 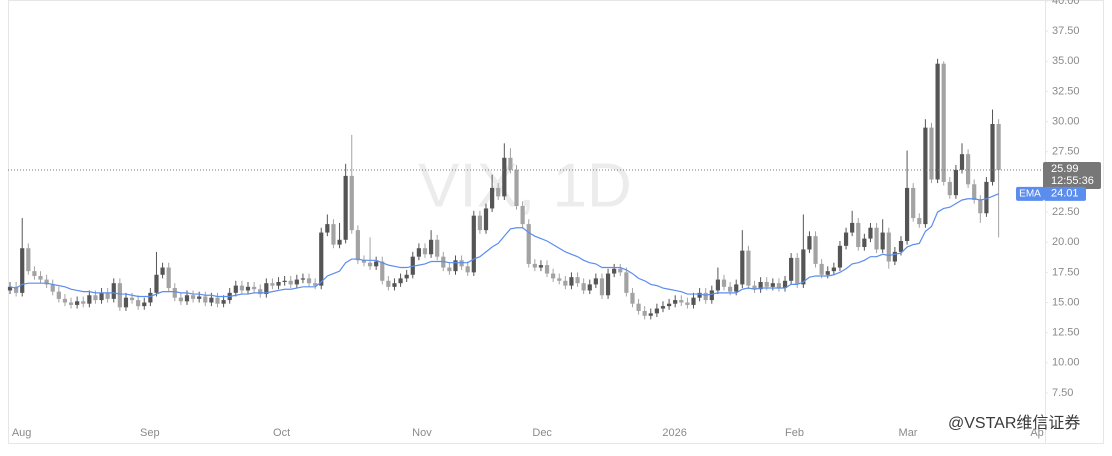 What do you see at coordinates (1066, 31) in the screenshot?
I see `y-tick-label: 37.50` at bounding box center [1066, 31].